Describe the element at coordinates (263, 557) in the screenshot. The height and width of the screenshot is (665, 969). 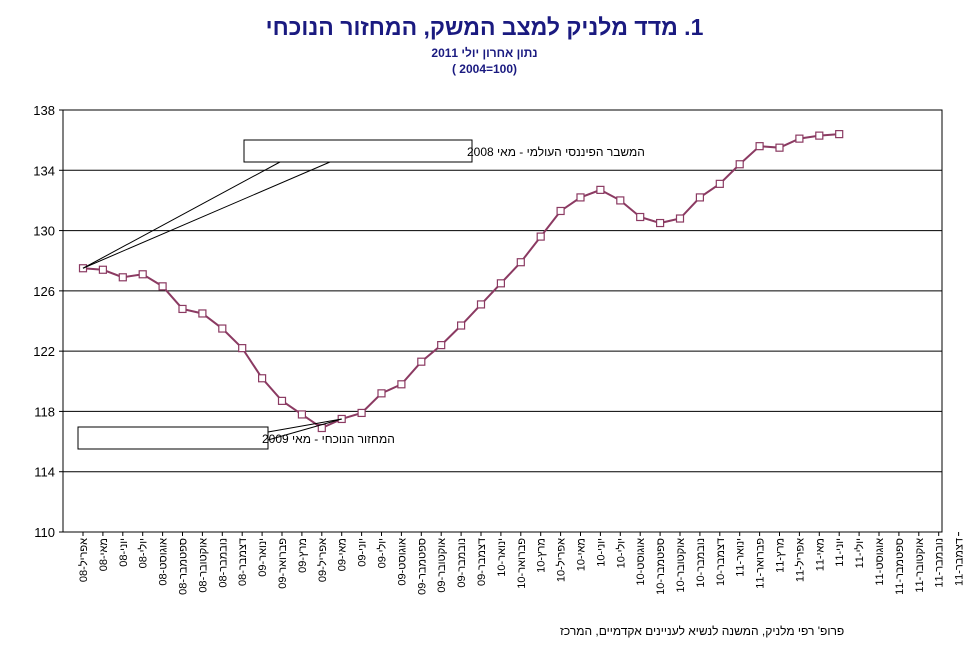
I see `x-tick-label: ינואר-09` at that location.